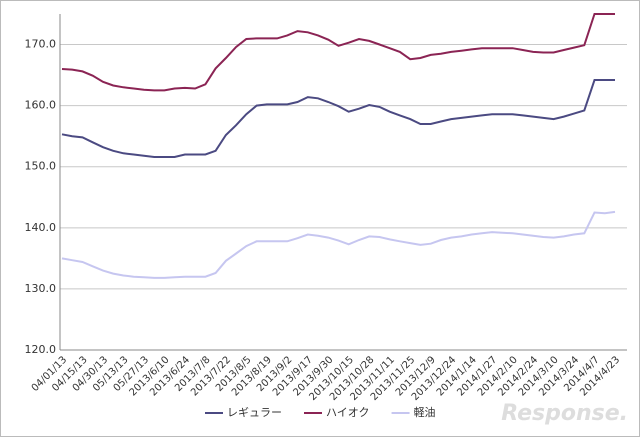 This screenshot has width=640, height=437. Describe the element at coordinates (425, 412) in the screenshot. I see `legend-label: 軽油` at that location.